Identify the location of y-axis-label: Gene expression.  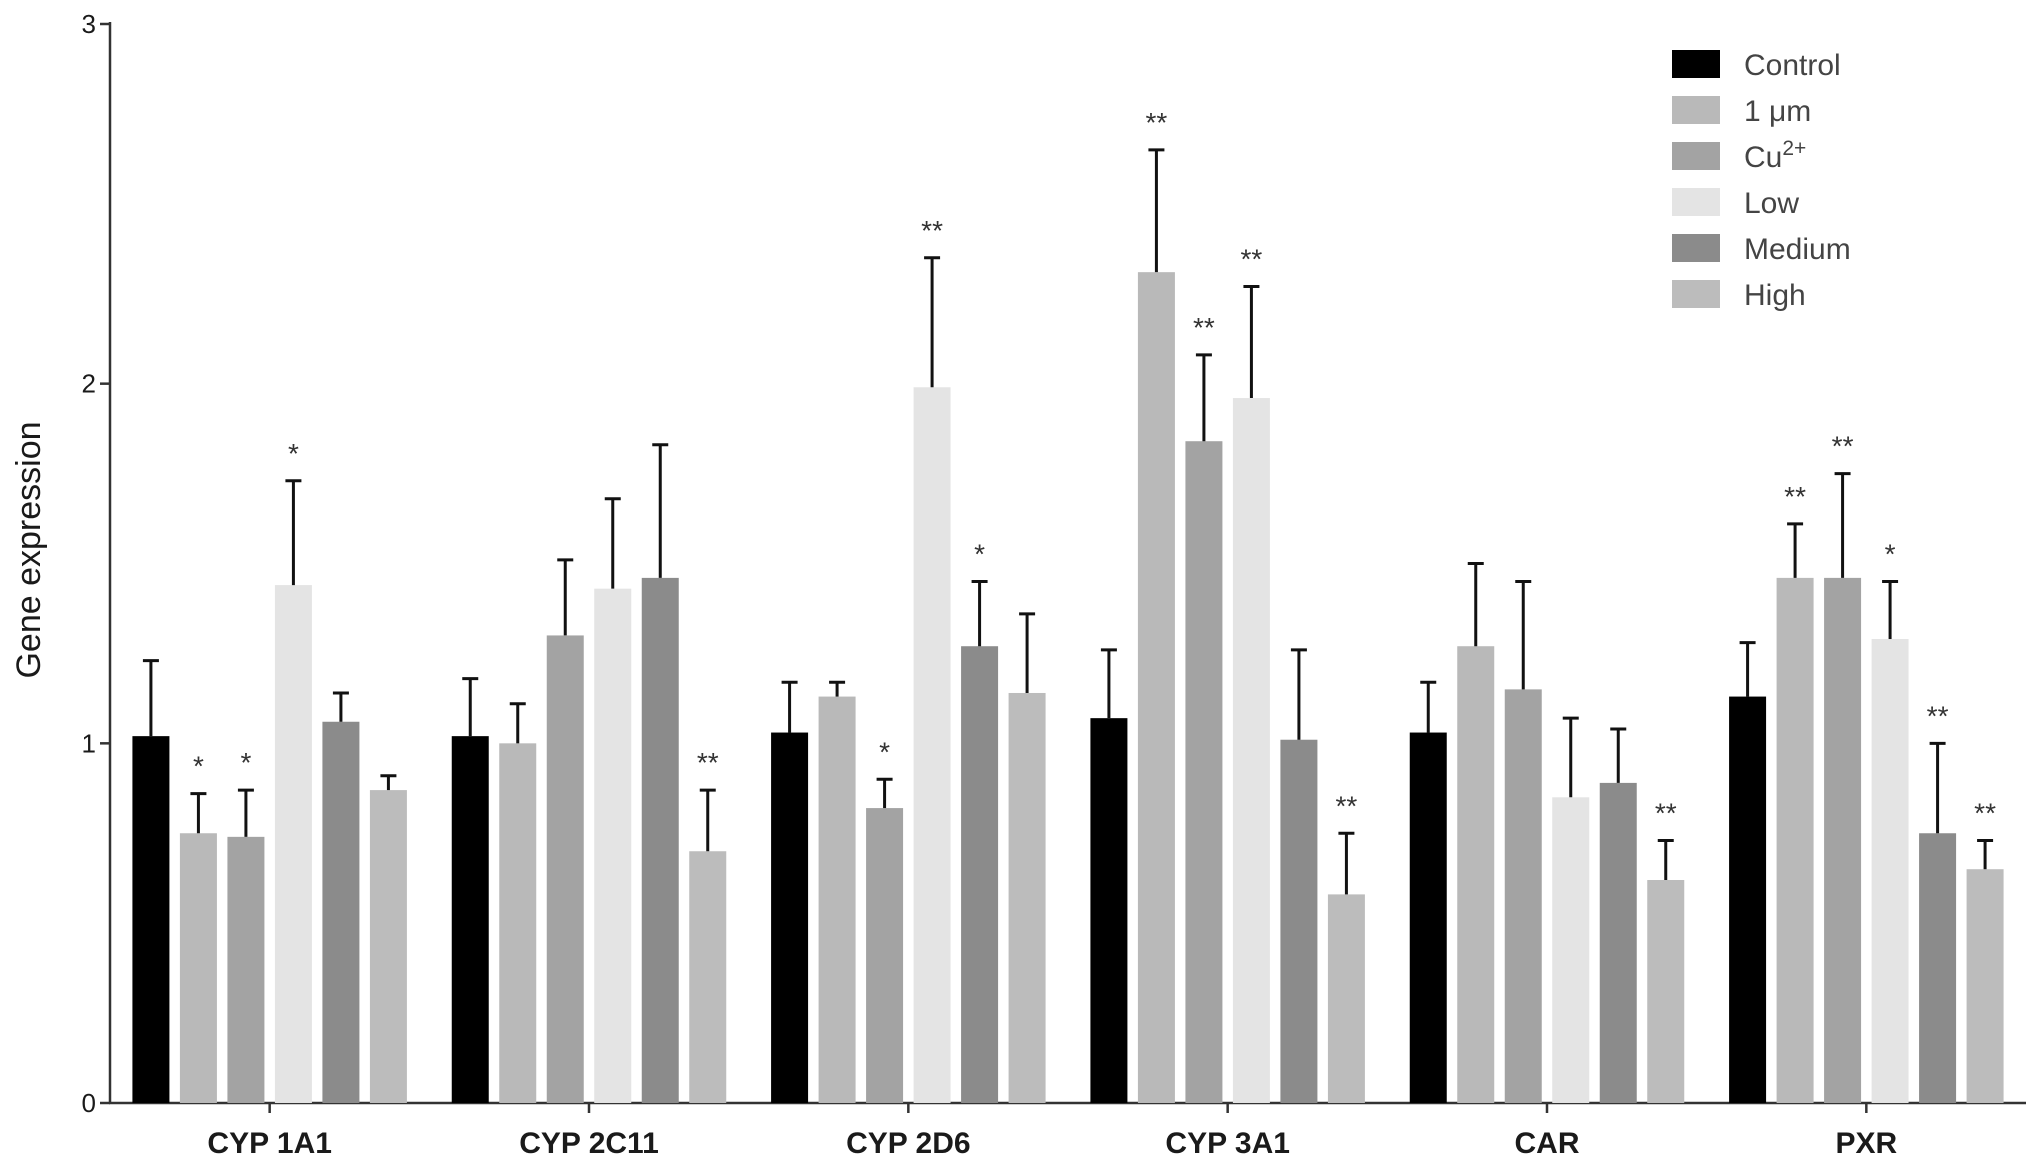
(29, 549).